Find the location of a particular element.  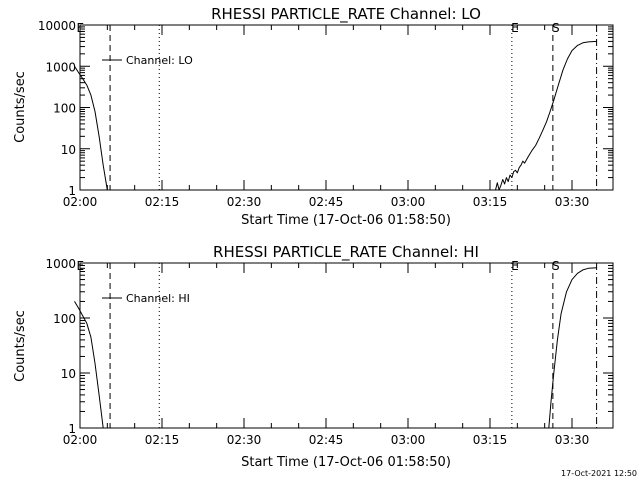

legend-label: Channel: LO is located at coordinates (159, 60).